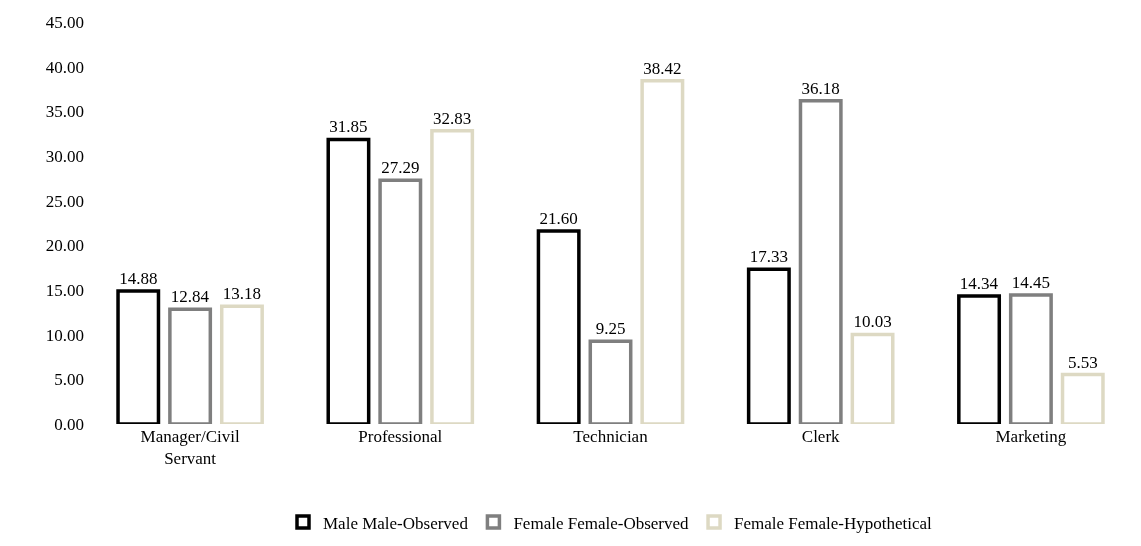 This screenshot has width=1141, height=546. Describe the element at coordinates (64, 67) in the screenshot. I see `y-tick-label: 40.00` at that location.